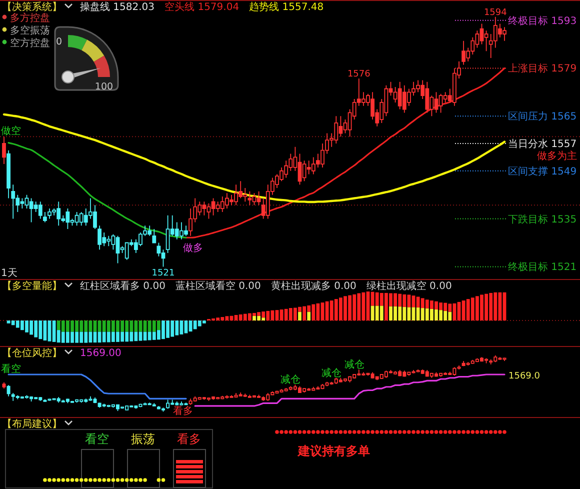 This screenshot has height=489, width=580. I want to click on text: 趋势线 1557.48, so click(286, 7).